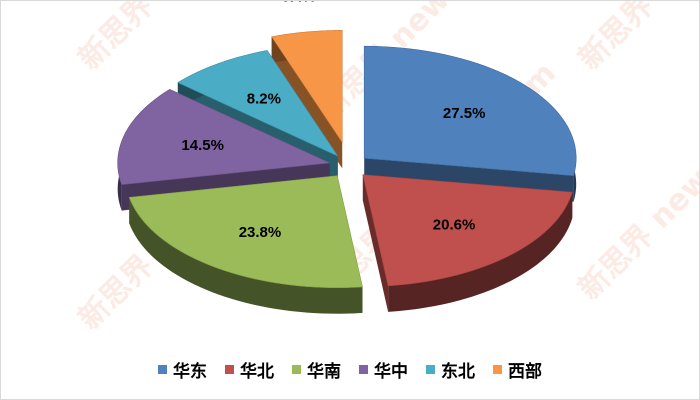  I want to click on legend: 华东 华北 华南 华中 东北 西部, so click(350, 369).